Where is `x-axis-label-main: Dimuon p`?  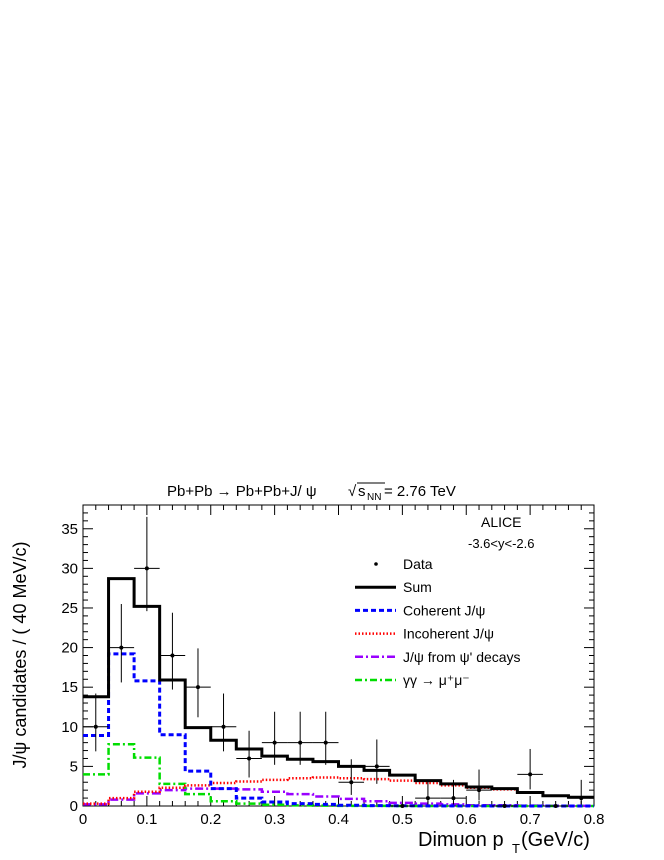
x-axis-label-main: Dimuon p is located at coordinates (461, 840).